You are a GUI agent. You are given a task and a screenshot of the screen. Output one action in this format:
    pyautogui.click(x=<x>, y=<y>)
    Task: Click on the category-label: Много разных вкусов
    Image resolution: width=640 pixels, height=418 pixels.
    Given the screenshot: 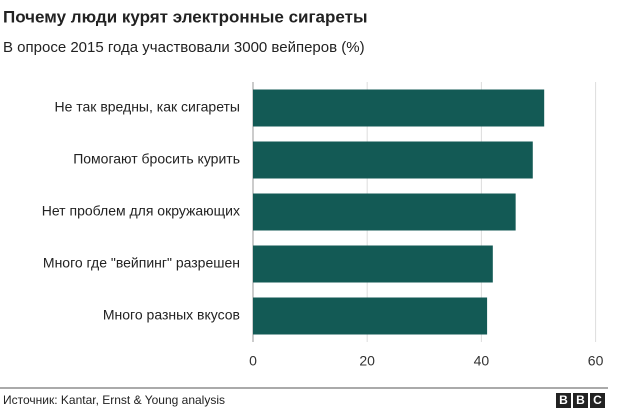 What is the action you would take?
    pyautogui.click(x=171, y=315)
    